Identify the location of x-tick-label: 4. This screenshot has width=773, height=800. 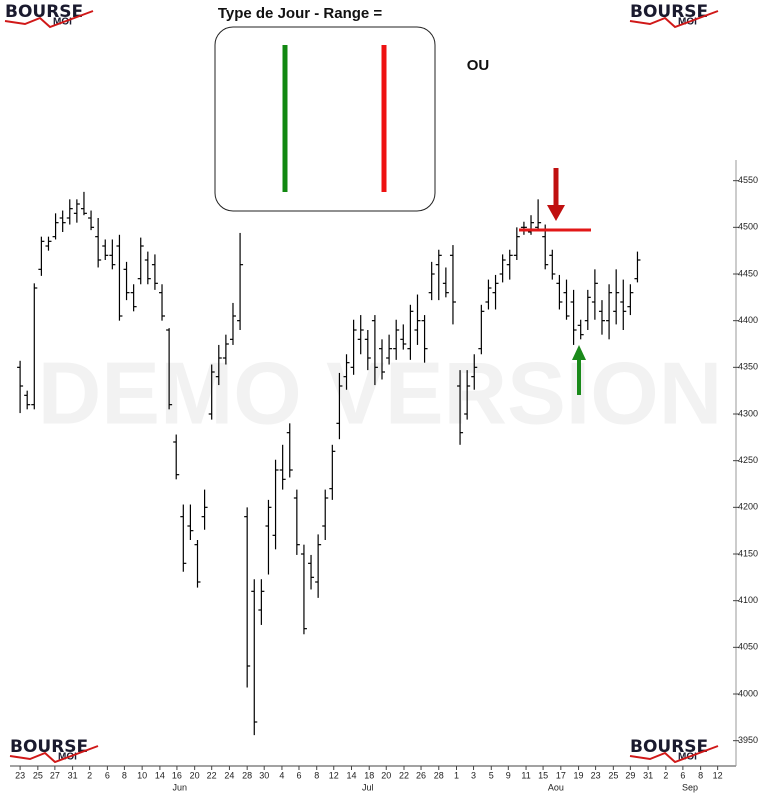
(281, 775).